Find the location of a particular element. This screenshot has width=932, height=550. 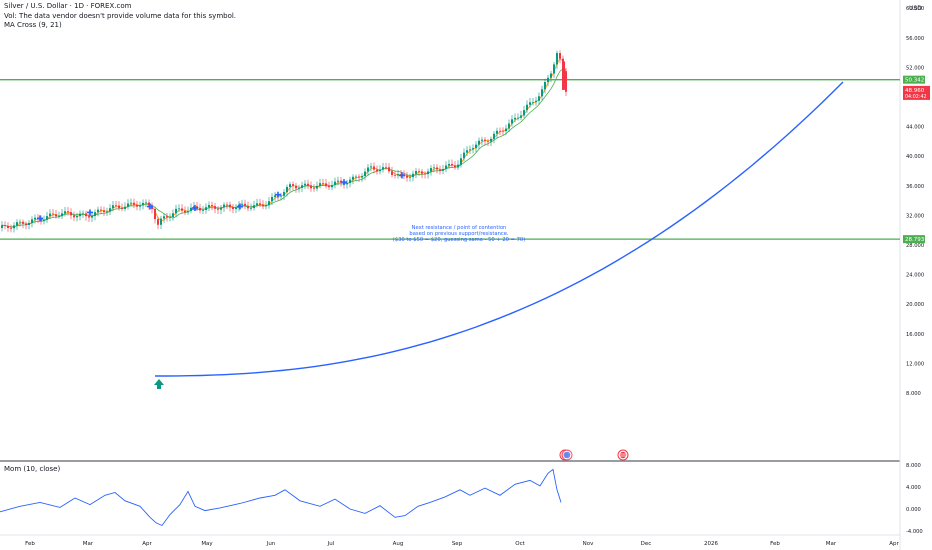

momentum-line is located at coordinates (281, 497).